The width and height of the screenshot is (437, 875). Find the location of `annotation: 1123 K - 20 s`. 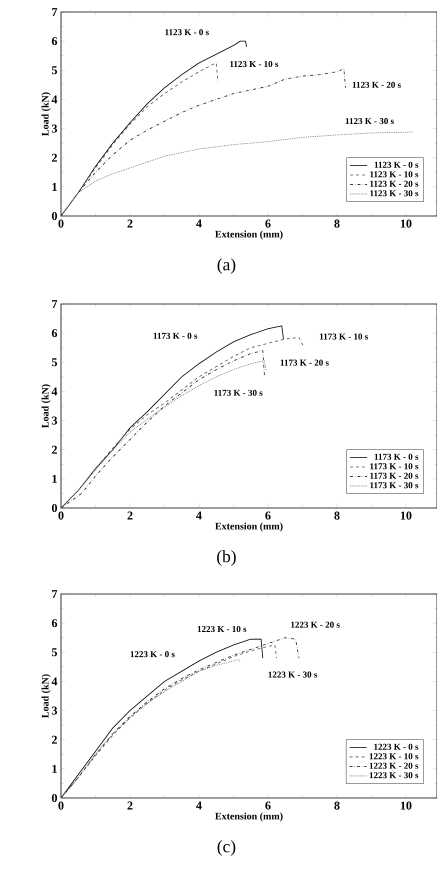

annotation: 1123 K - 20 s is located at coordinates (376, 85).